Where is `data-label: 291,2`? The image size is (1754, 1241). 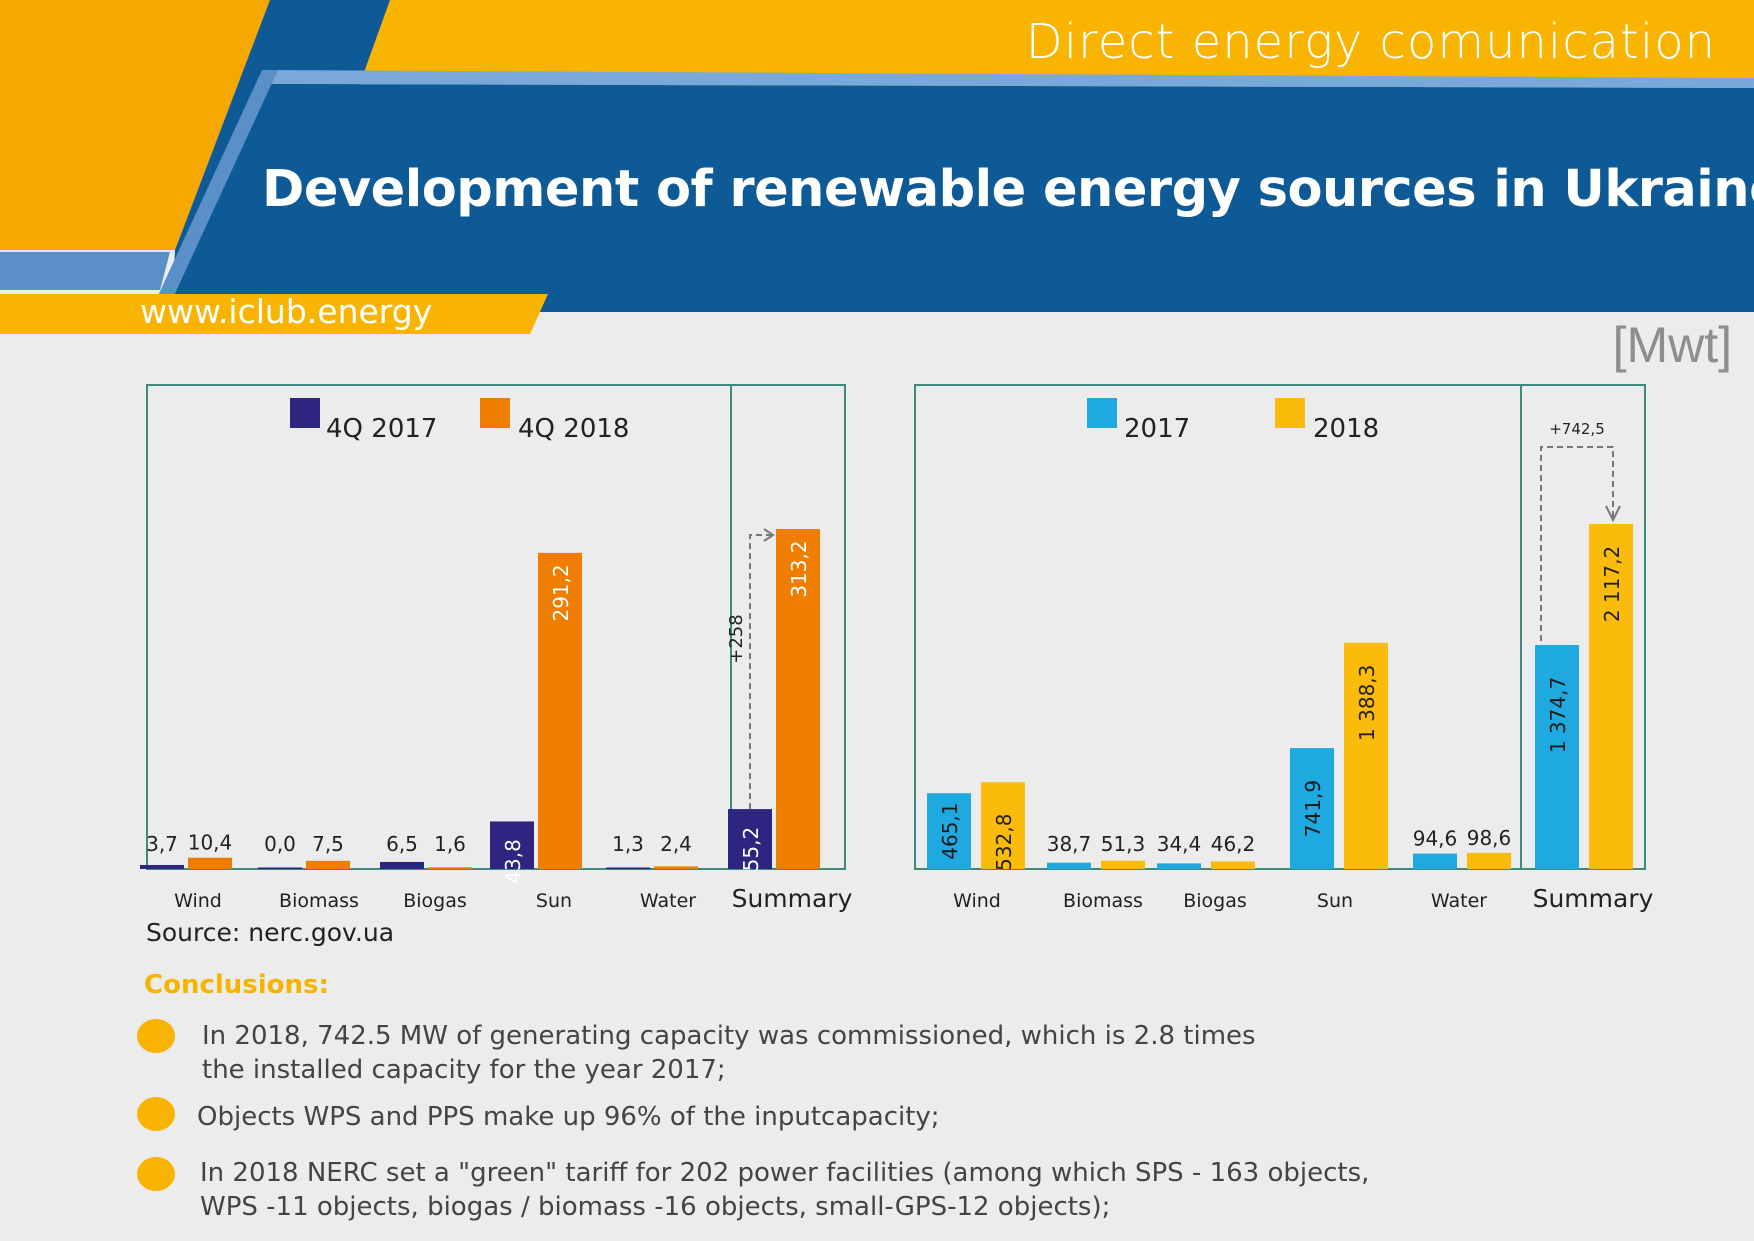
data-label: 291,2 is located at coordinates (561, 592).